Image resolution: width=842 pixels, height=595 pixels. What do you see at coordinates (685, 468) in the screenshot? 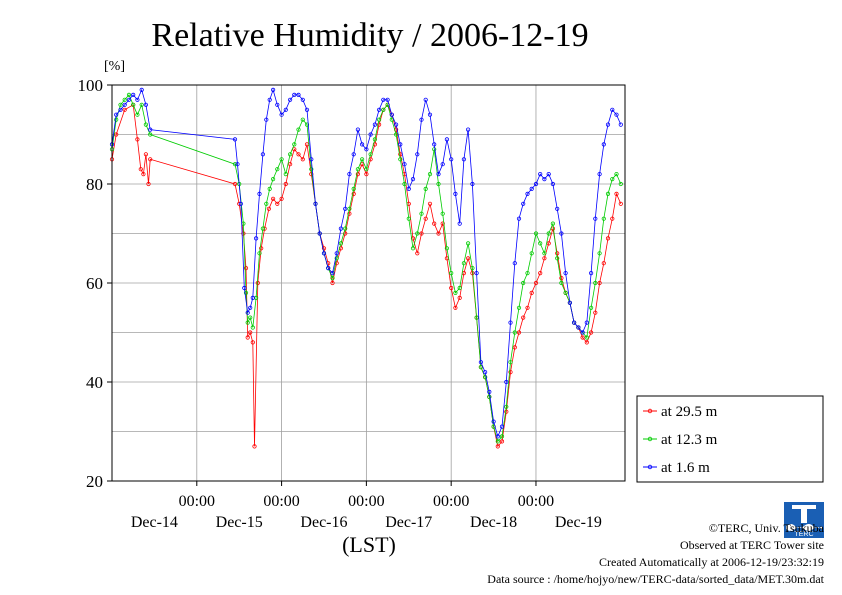
I see `legend-label: at 1.6 m` at bounding box center [685, 468].